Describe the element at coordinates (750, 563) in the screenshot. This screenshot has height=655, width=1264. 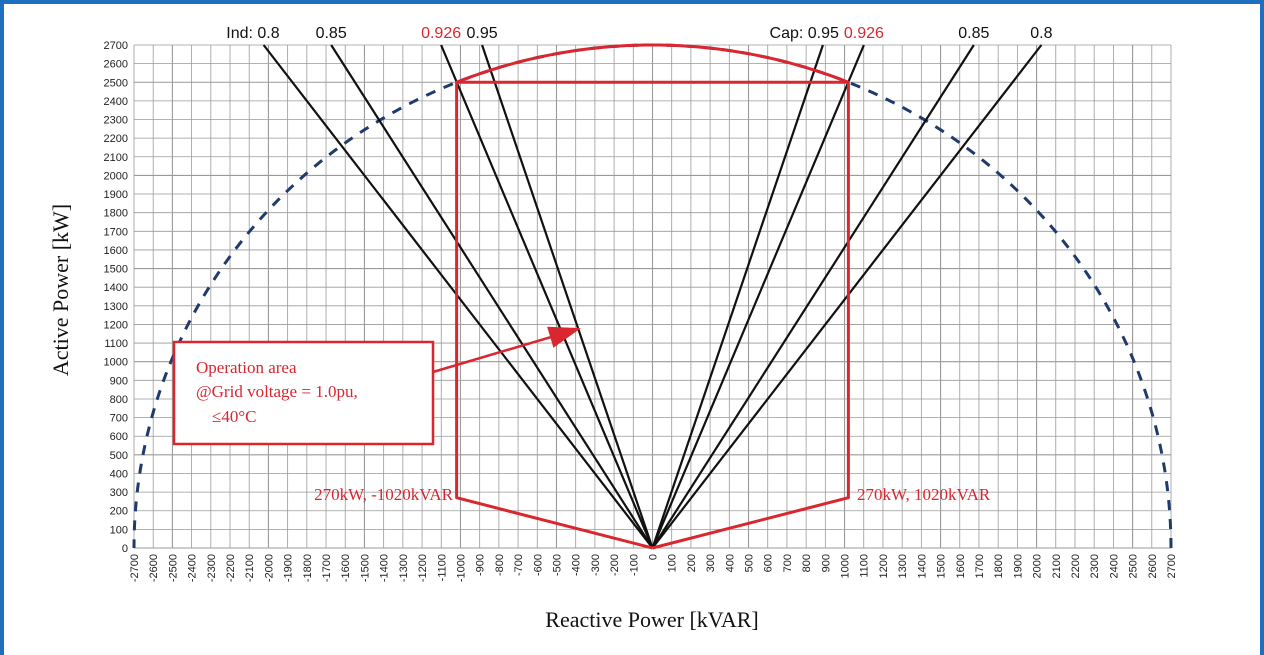
I see `x-tick-label: 500` at that location.